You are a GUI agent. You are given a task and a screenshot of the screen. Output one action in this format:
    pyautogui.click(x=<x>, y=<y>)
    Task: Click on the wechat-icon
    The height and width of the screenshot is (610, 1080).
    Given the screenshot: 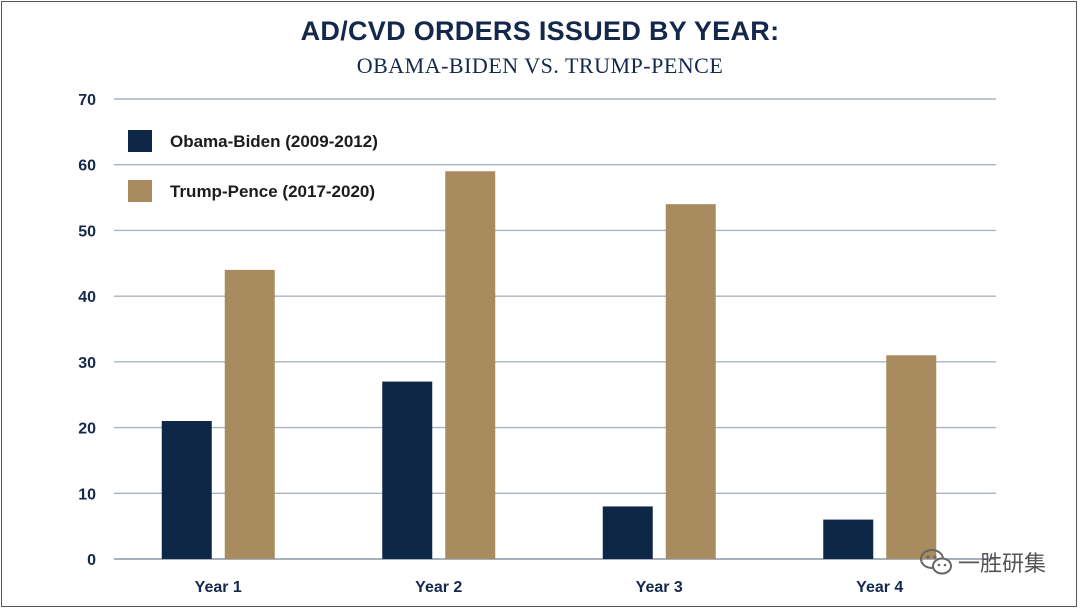 What is the action you would take?
    pyautogui.click(x=936, y=562)
    